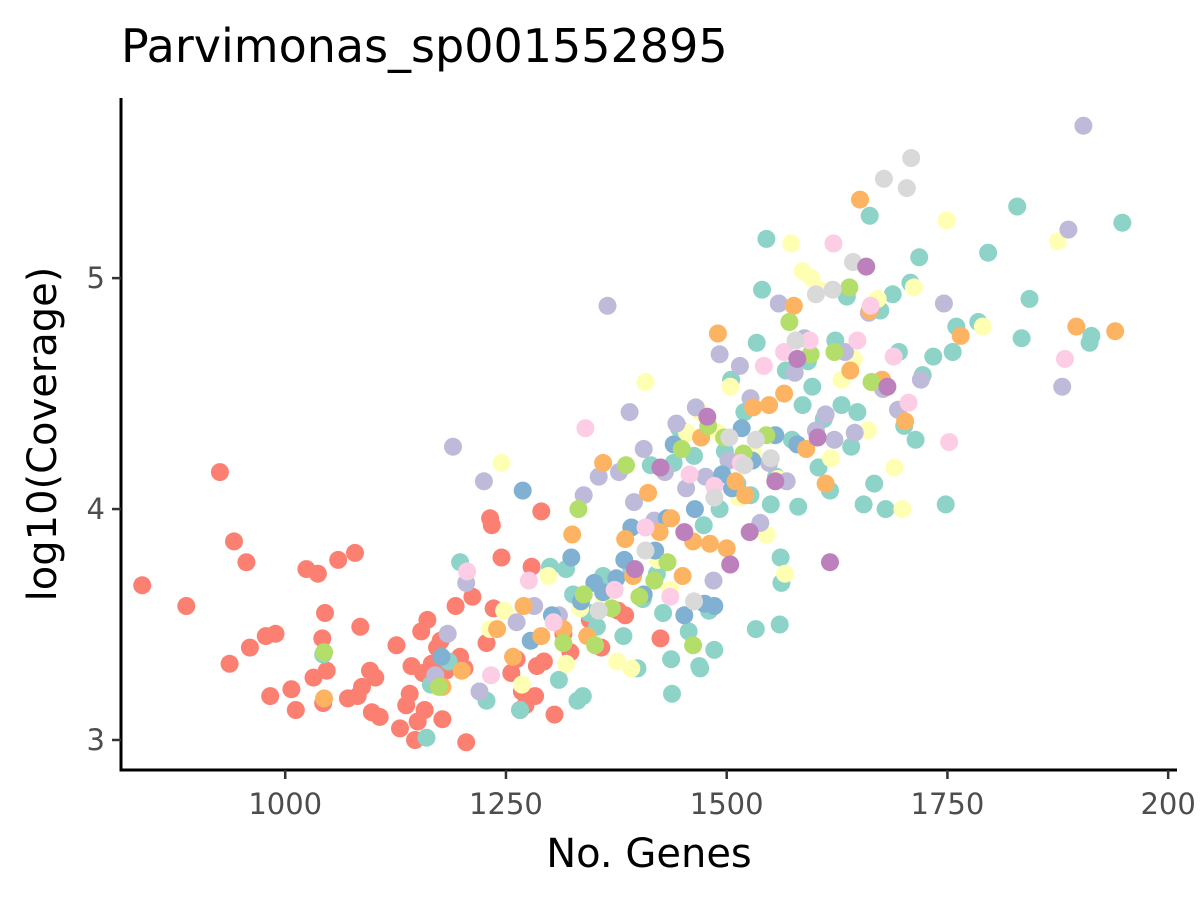  What do you see at coordinates (424, 46) in the screenshot?
I see `chart-title: Parvimonas_sp001552895` at bounding box center [424, 46].